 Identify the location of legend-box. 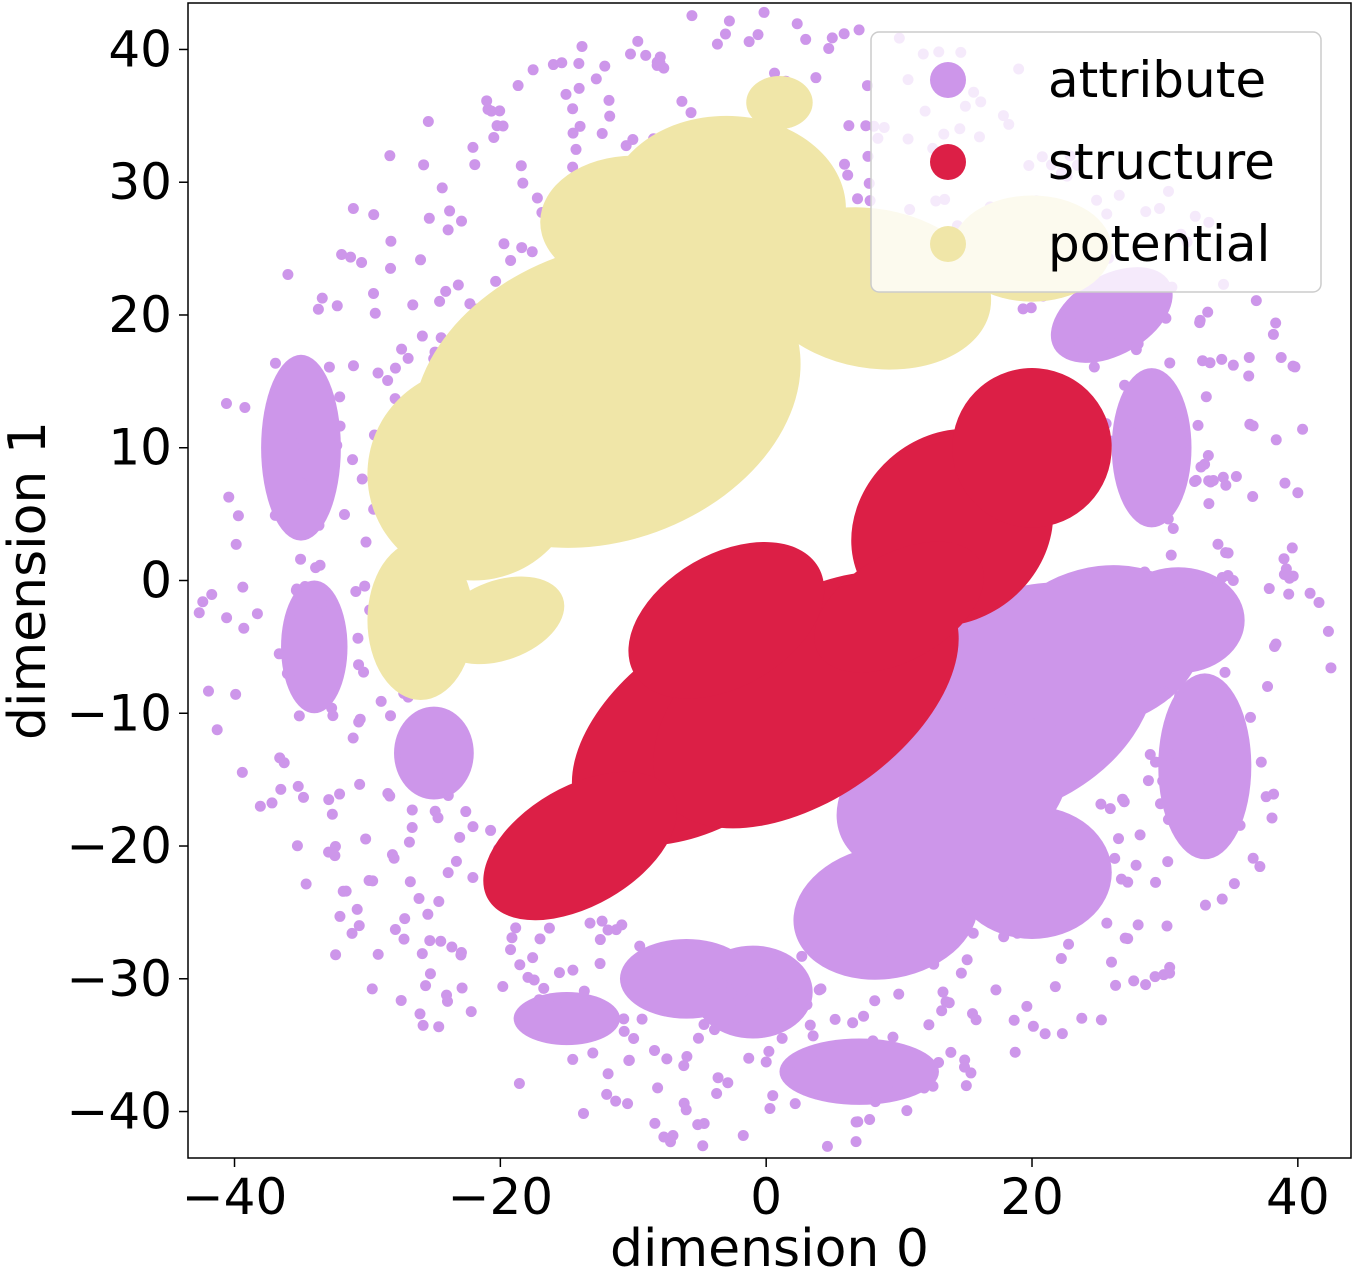
(1096, 162).